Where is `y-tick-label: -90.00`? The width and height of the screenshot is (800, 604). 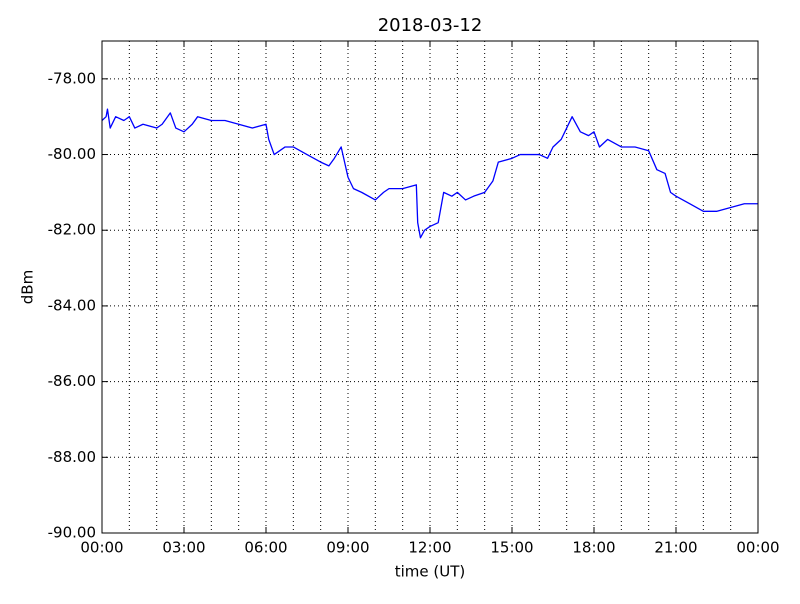 y-tick-label: -90.00 is located at coordinates (72, 533).